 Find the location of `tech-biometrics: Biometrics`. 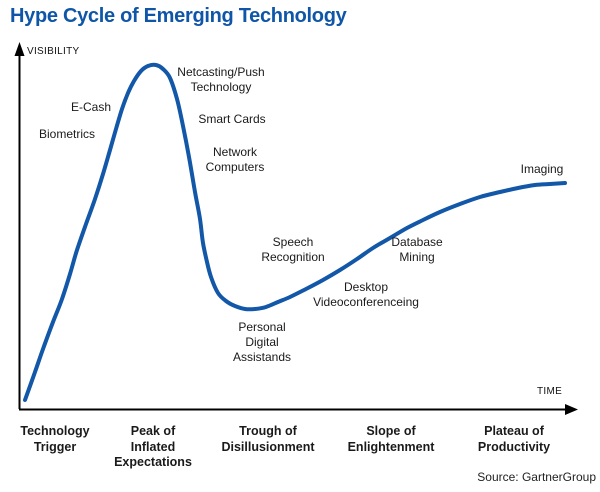

tech-biometrics: Biometrics is located at coordinates (67, 134).